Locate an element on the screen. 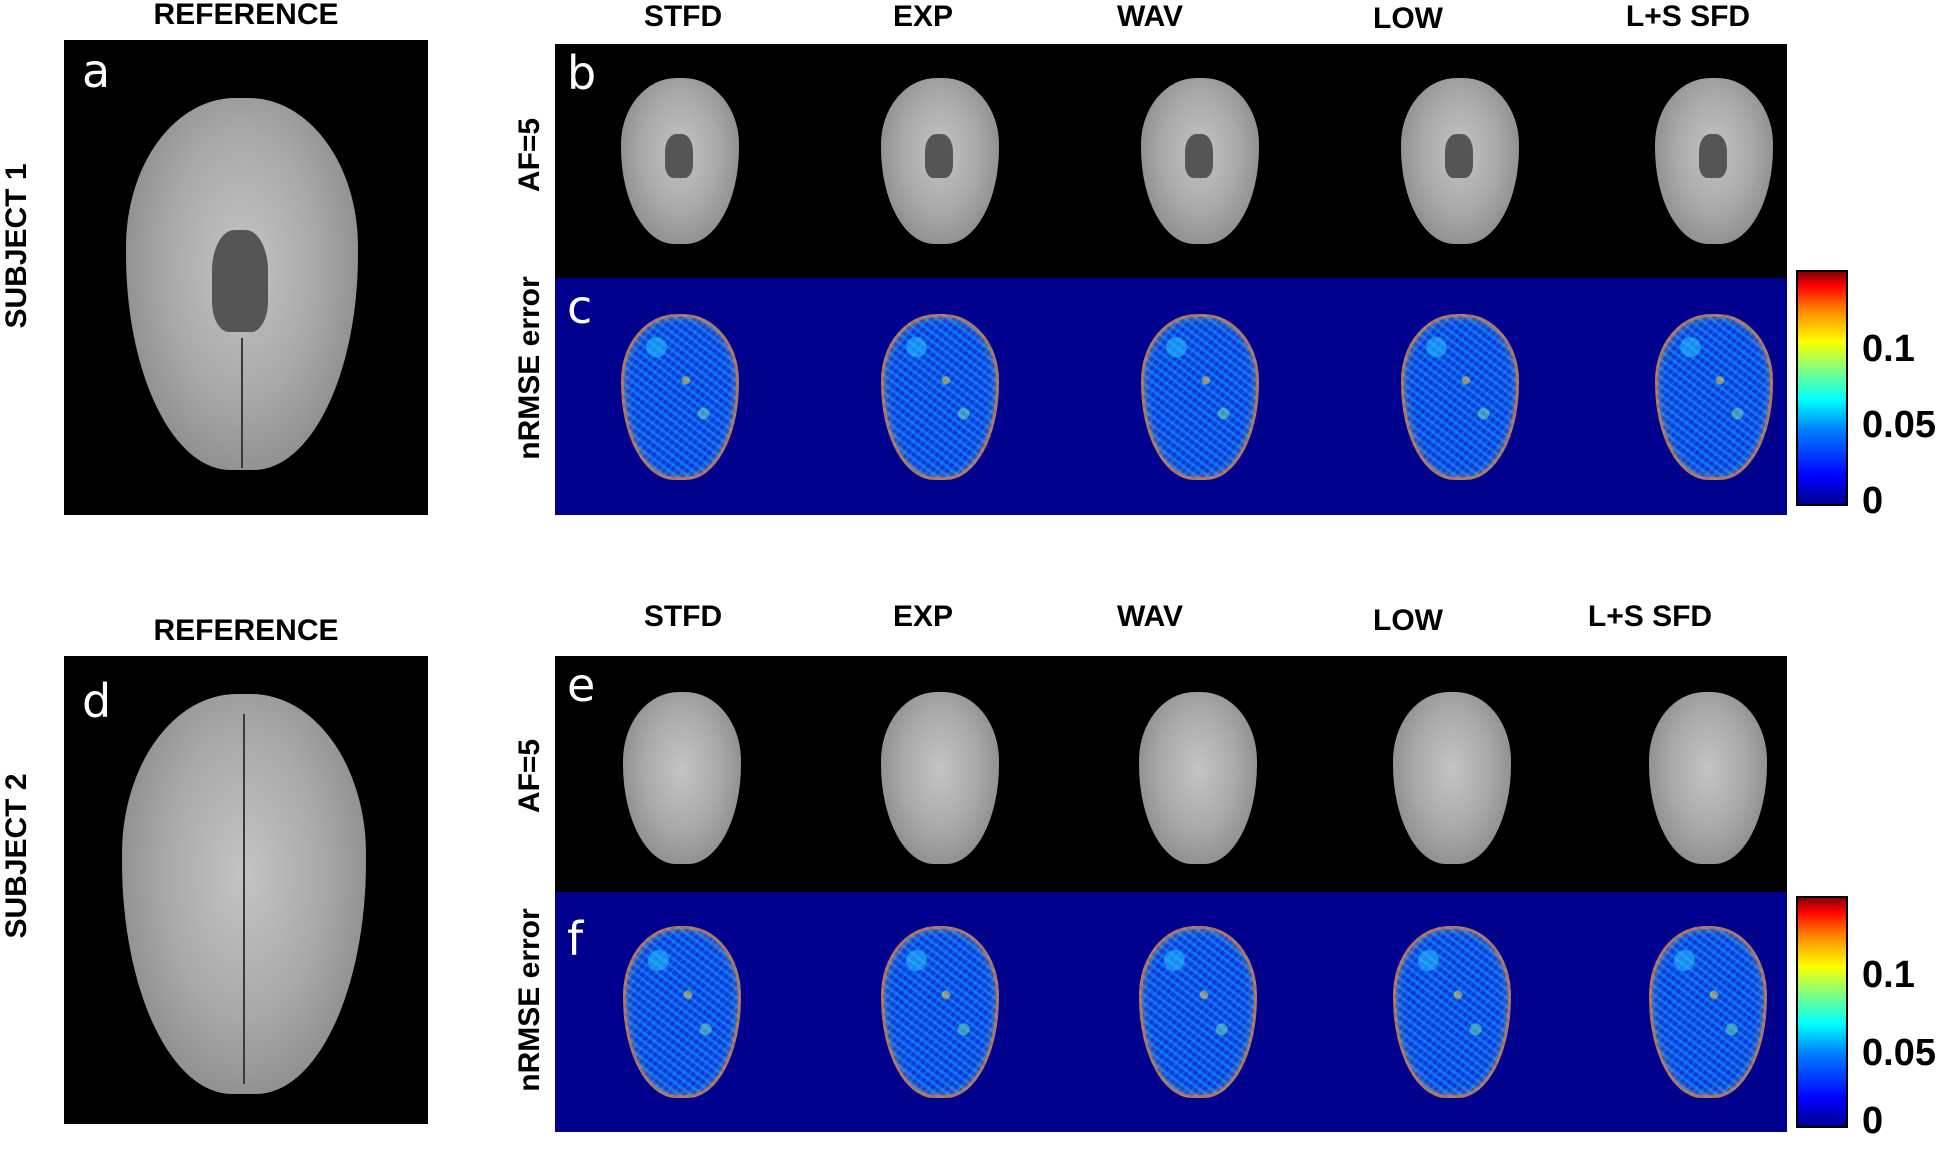 The height and width of the screenshot is (1149, 1950). subject2-method-header-5: L+S SFD is located at coordinates (1650, 616).